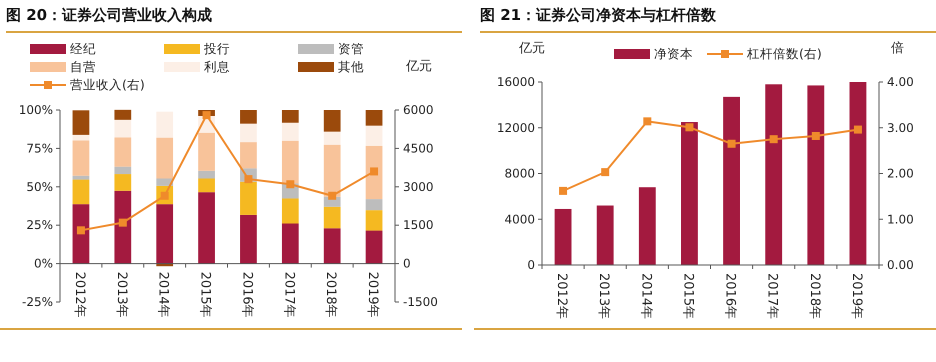  I want to click on y-tick-label: 75%, so click(39, 148).